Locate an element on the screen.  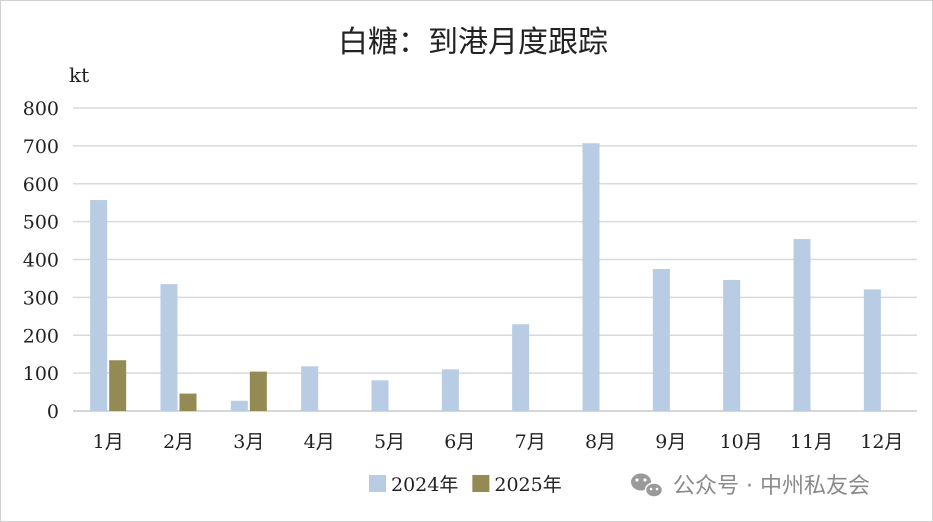
x-axis-ticks: 1月 2月 3月 4月 5月 6月 7月 8月 9月 10月 11月 12月 is located at coordinates (498, 442).